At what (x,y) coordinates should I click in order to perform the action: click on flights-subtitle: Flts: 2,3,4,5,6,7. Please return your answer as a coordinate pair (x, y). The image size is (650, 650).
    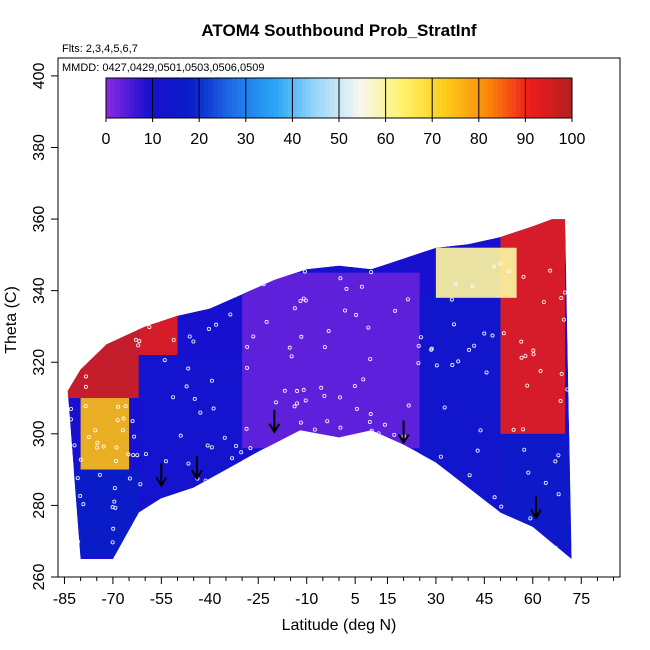
    Looking at the image, I should click on (100, 49).